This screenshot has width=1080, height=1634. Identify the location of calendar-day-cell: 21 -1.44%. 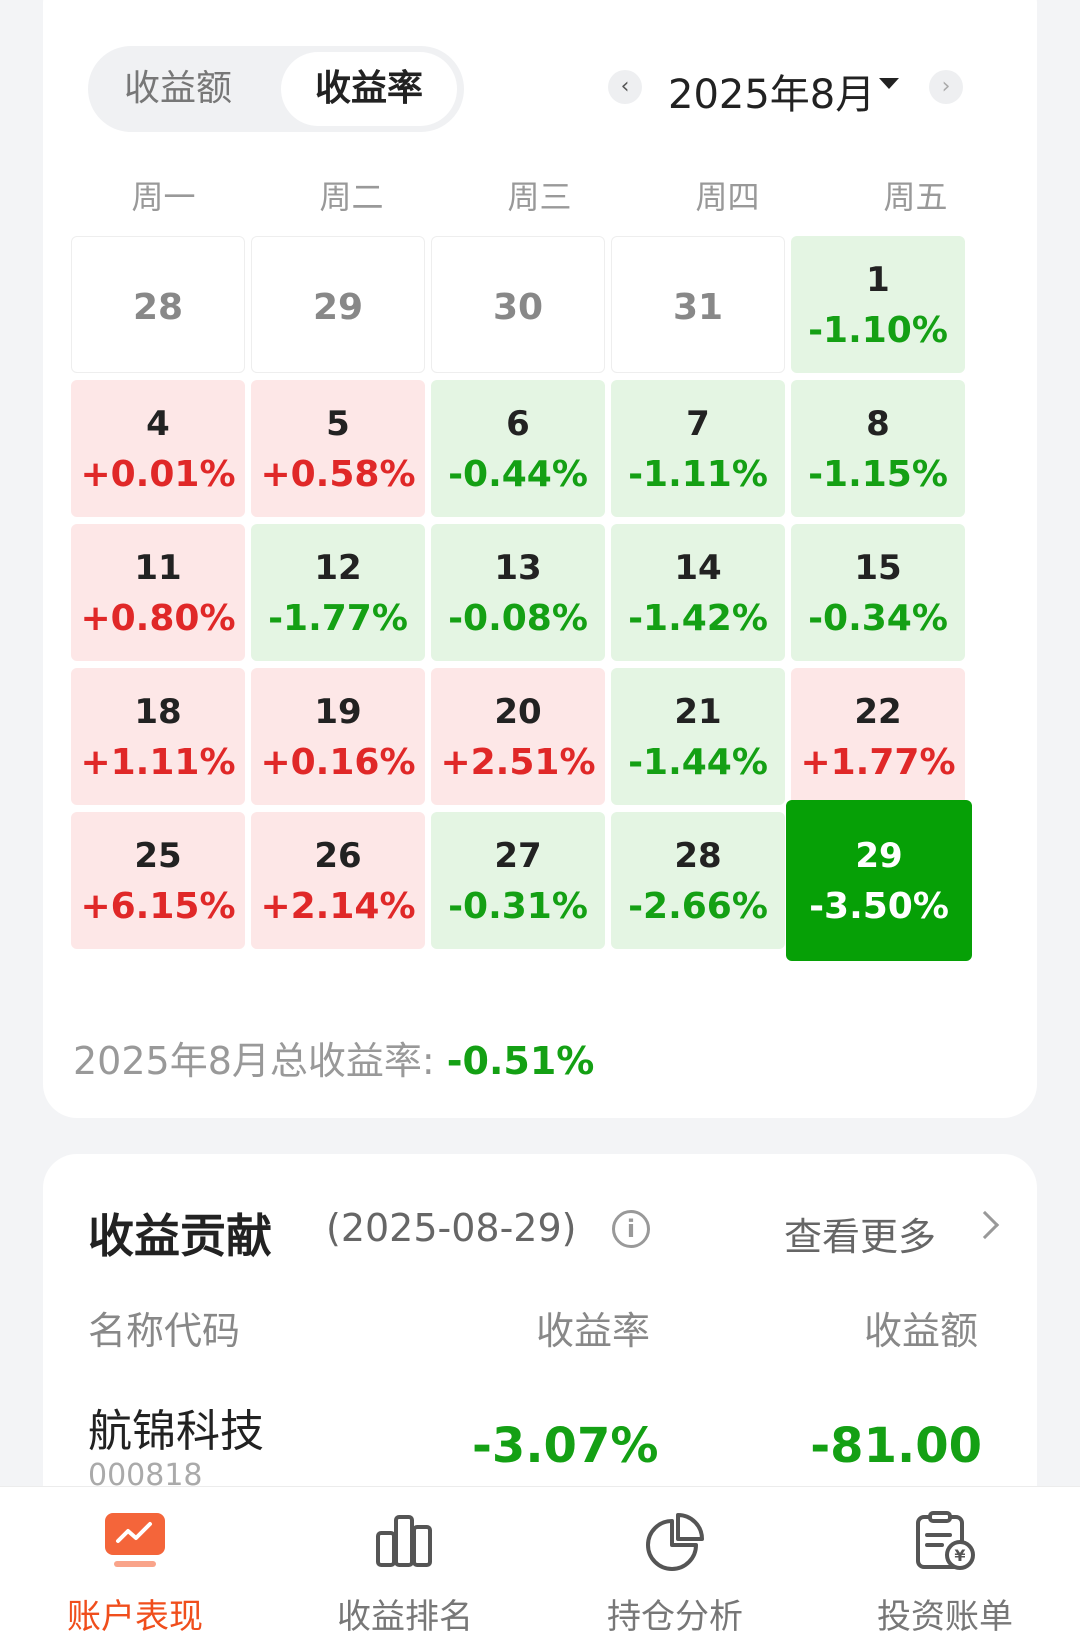
(698, 736).